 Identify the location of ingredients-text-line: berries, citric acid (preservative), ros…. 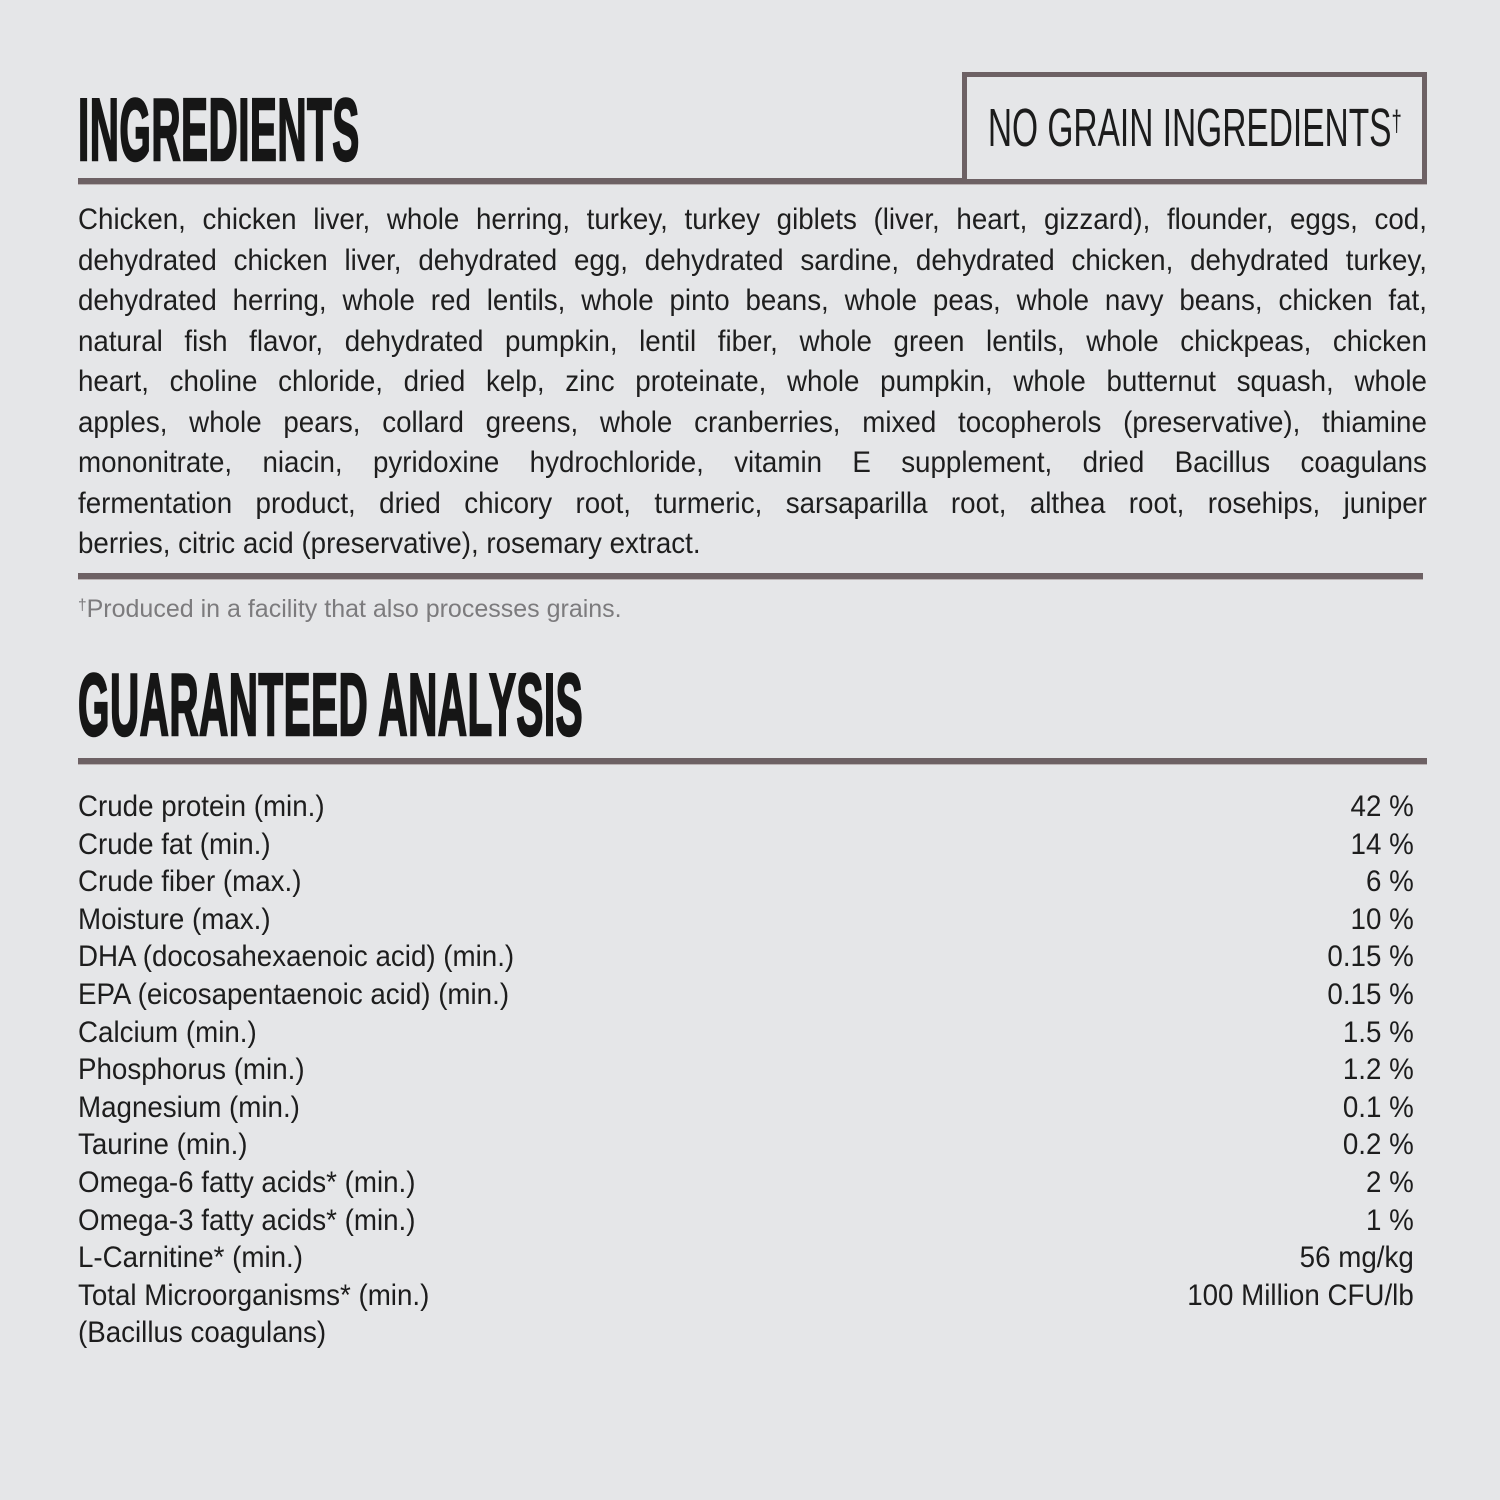
(389, 543).